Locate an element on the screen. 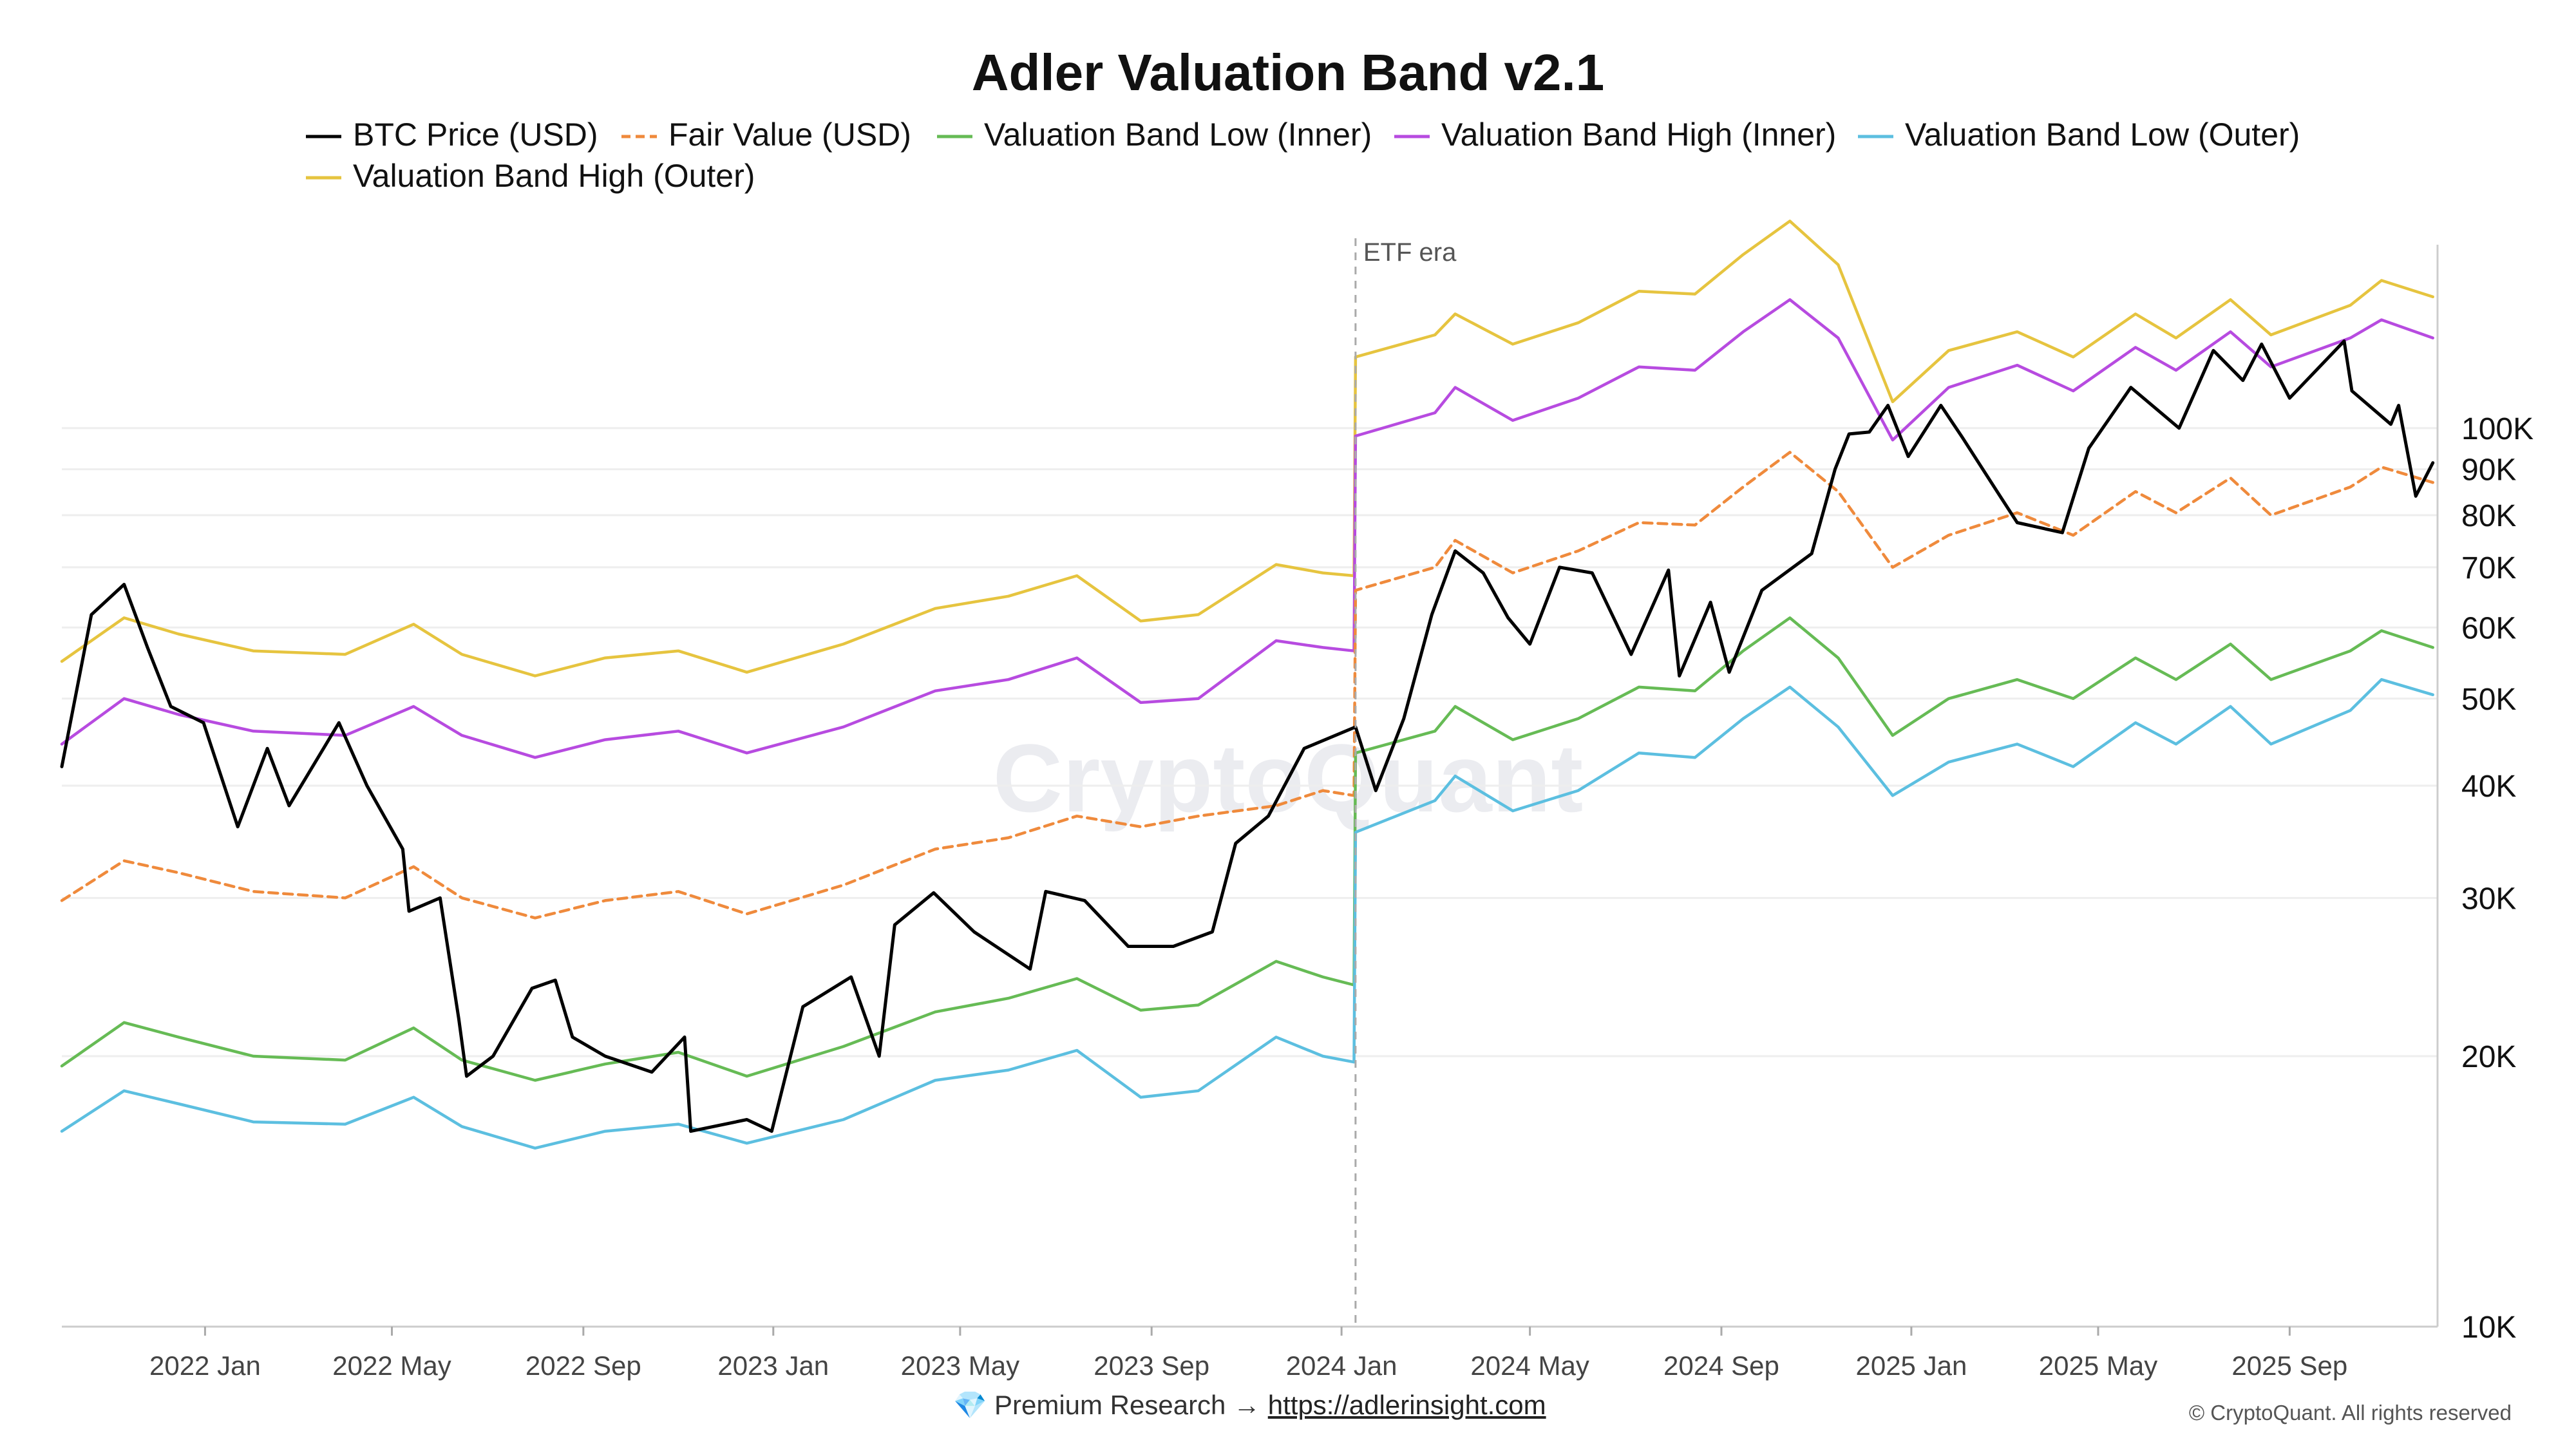 The width and height of the screenshot is (2576, 1449). x-tick-label: 2024 May is located at coordinates (1529, 1366).